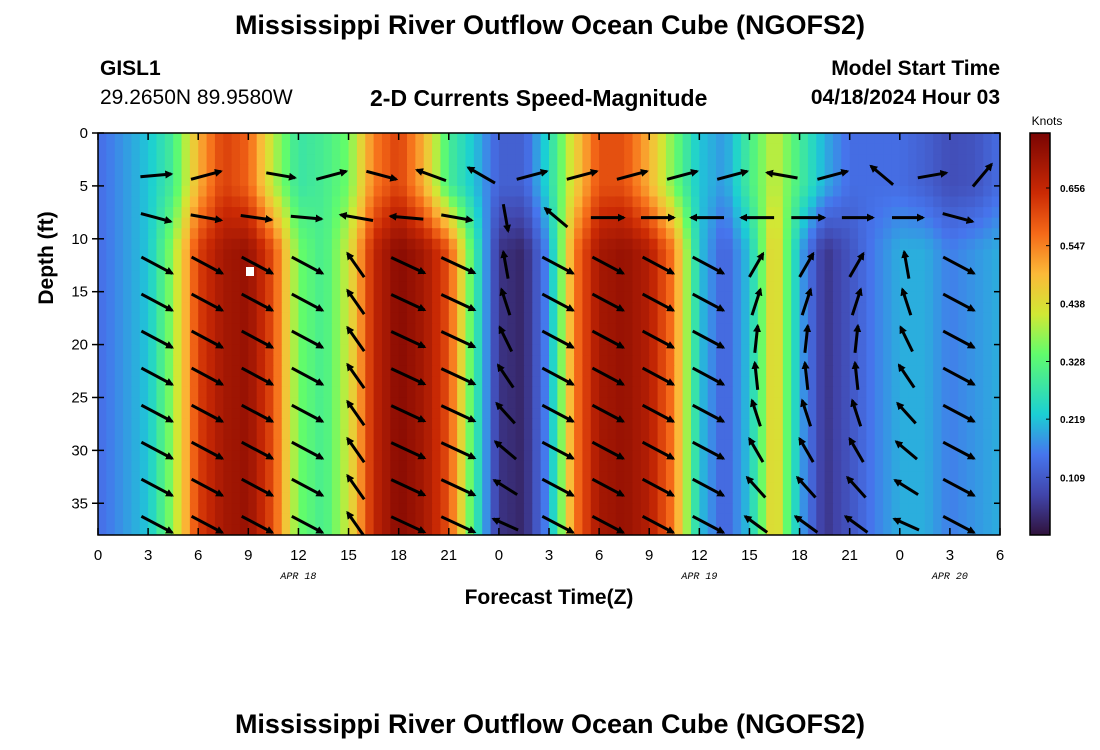 This screenshot has height=750, width=1100. Describe the element at coordinates (539, 98) in the screenshot. I see `chart-subtitle: 2-D Currents Speed-Magnitude` at that location.